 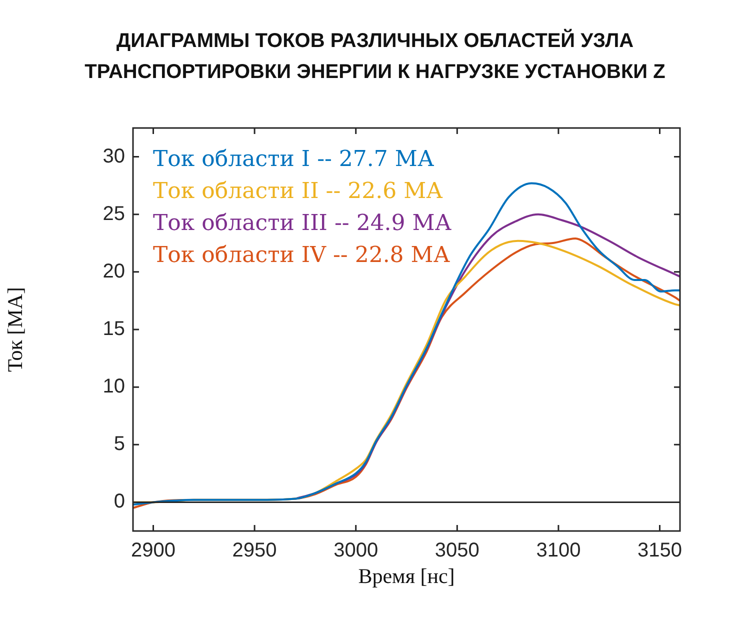 I want to click on y-tick-label: 30, so click(x=113, y=156).